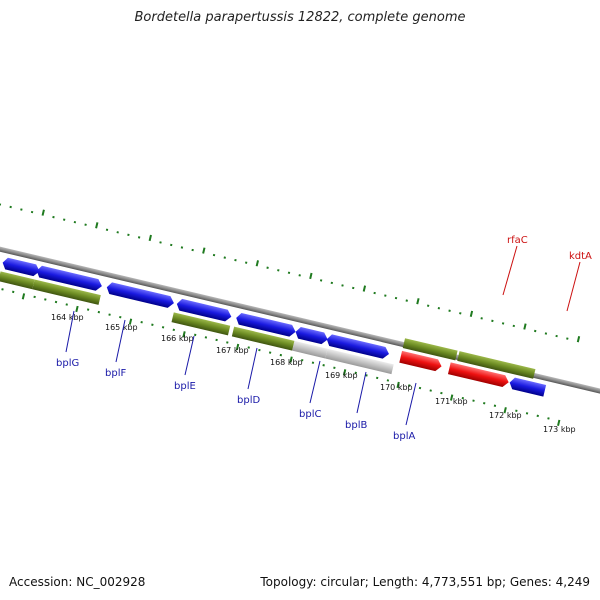 The height and width of the screenshot is (600, 600). What do you see at coordinates (77, 582) in the screenshot?
I see `accession-label: Accession: NC_002928` at bounding box center [77, 582].